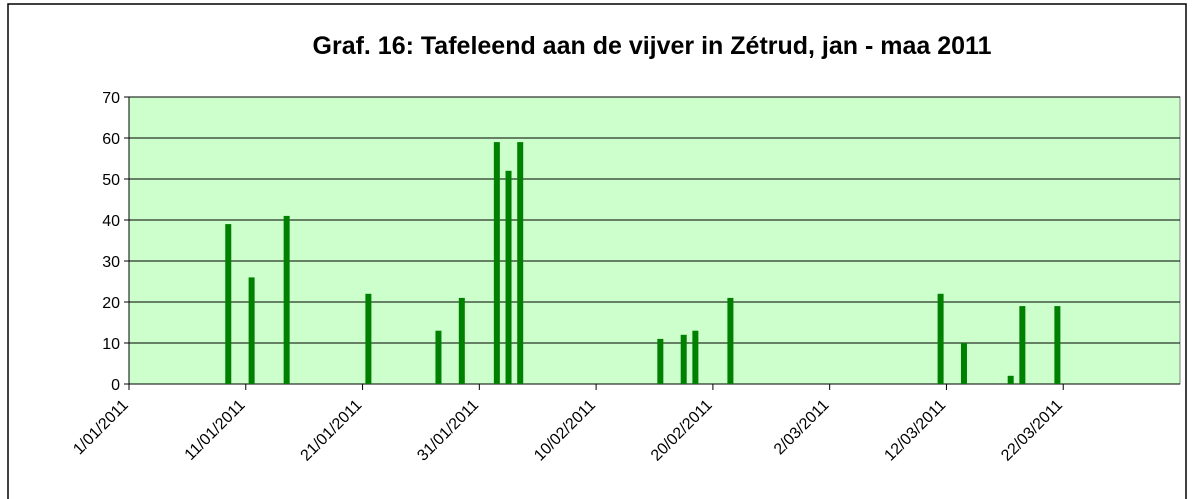 This screenshot has height=499, width=1194. What do you see at coordinates (111, 98) in the screenshot?
I see `y-tick-label: 70` at bounding box center [111, 98].